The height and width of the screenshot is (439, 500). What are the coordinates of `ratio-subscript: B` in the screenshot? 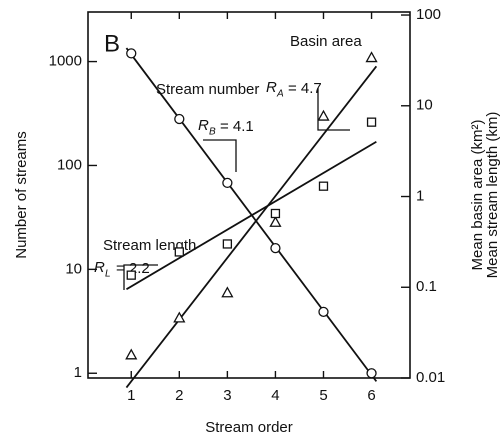 It's located at (212, 132).